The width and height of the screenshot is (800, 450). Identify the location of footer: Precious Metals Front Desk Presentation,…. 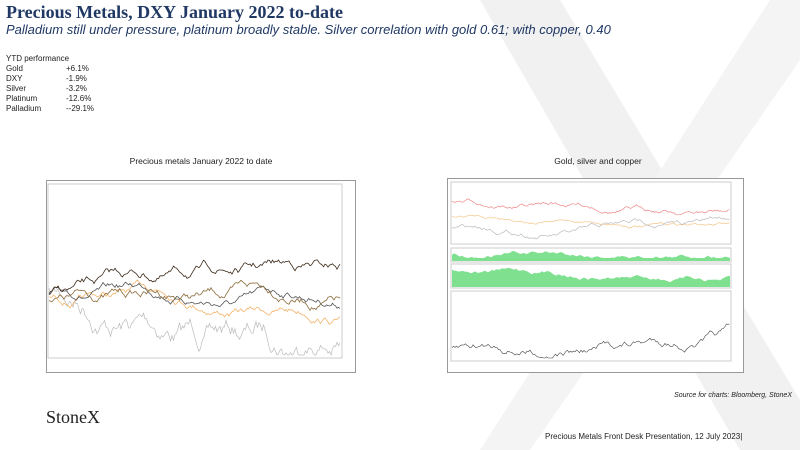
(644, 436).